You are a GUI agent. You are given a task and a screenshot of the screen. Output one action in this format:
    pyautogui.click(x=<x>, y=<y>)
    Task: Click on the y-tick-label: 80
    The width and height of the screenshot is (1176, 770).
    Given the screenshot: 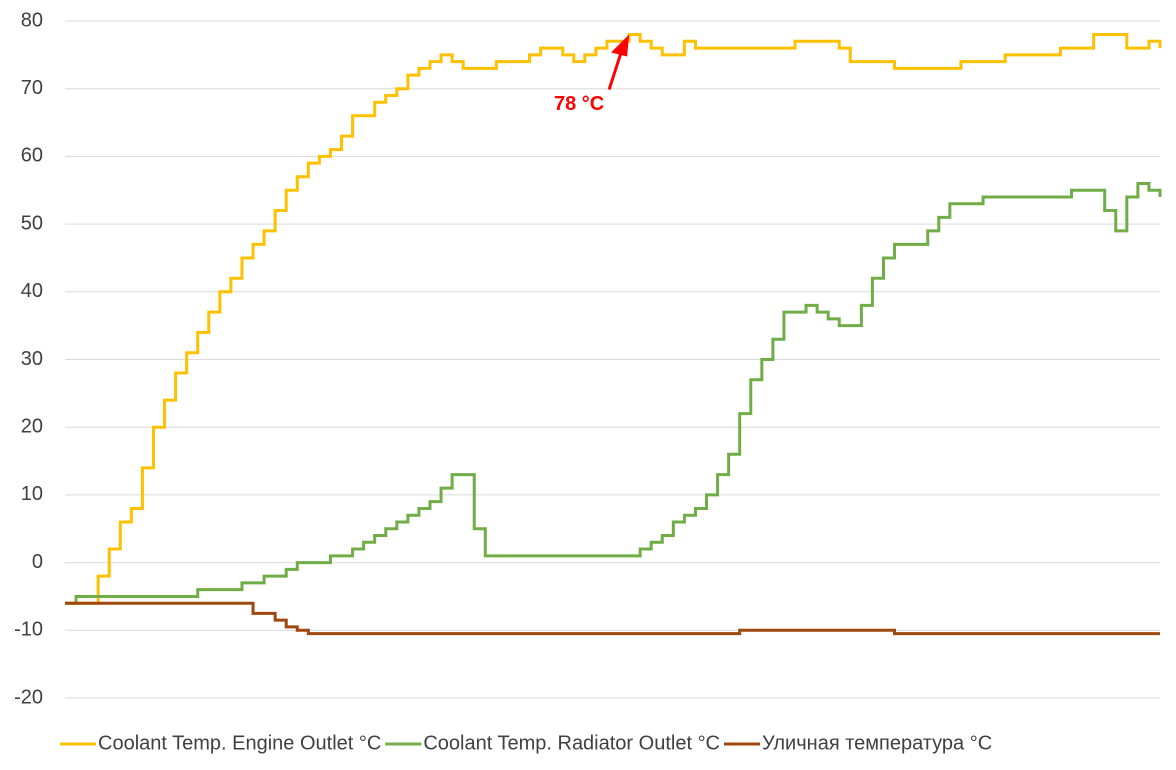 What is the action you would take?
    pyautogui.click(x=32, y=20)
    